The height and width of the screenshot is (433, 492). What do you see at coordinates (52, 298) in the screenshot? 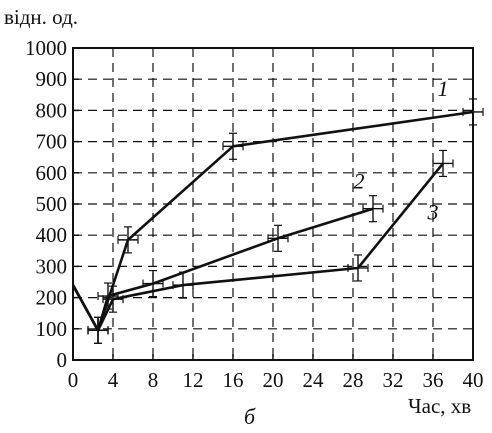
I see `y-tick-label: 200` at bounding box center [52, 298].